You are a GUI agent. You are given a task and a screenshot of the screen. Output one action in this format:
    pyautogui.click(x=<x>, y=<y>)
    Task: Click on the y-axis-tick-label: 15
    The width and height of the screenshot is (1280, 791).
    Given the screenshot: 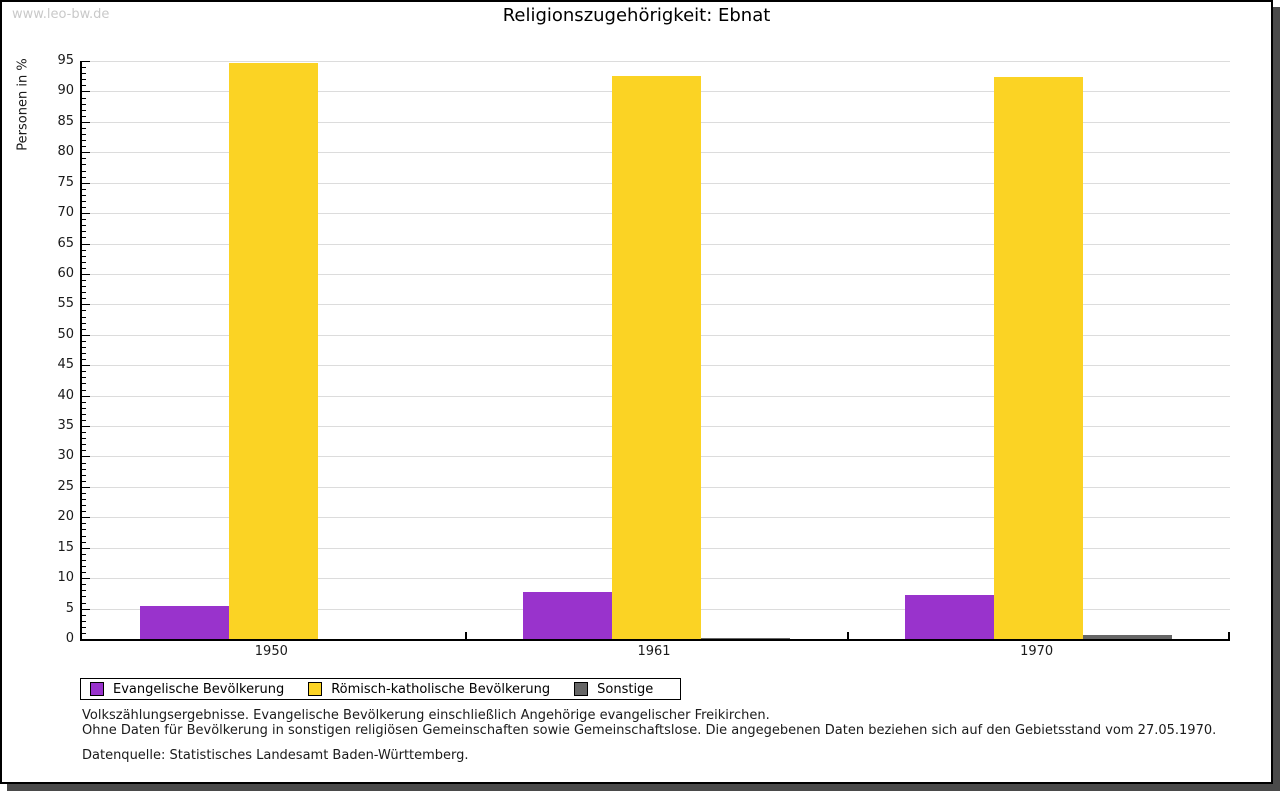 What is the action you would take?
    pyautogui.click(x=65, y=547)
    